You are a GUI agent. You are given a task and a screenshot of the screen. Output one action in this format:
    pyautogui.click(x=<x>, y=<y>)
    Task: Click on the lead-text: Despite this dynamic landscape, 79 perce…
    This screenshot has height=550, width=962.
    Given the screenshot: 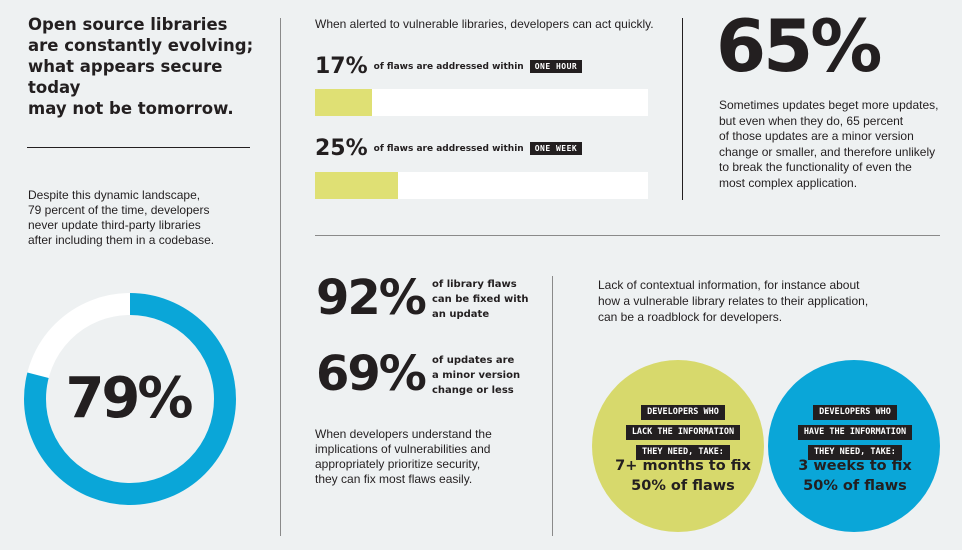 What is the action you would take?
    pyautogui.click(x=121, y=217)
    